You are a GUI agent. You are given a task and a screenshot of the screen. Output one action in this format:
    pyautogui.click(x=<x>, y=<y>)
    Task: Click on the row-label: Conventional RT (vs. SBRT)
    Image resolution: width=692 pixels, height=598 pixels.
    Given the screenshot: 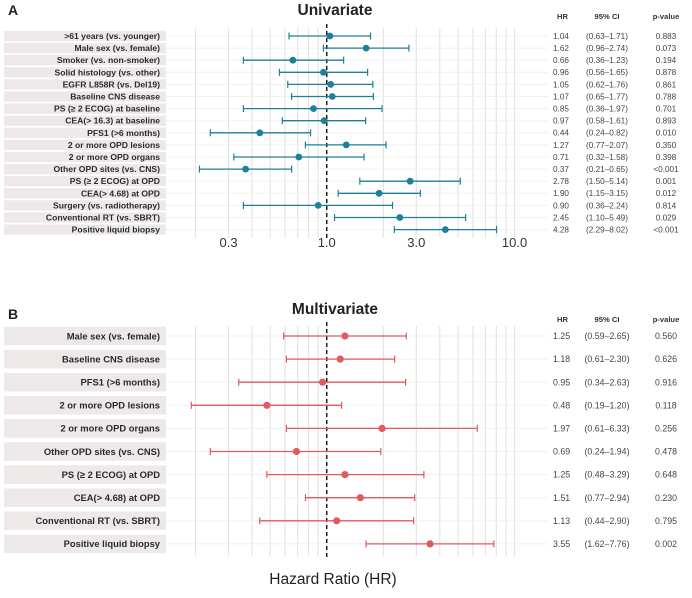 What is the action you would take?
    pyautogui.click(x=103, y=218)
    